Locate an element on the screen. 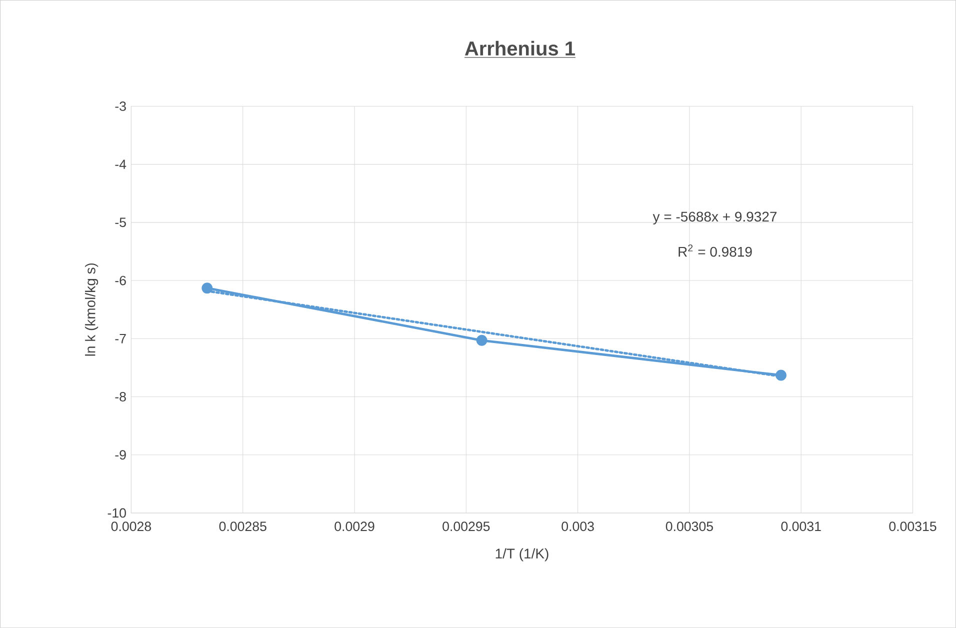  x-tick-label: 0.00285 is located at coordinates (242, 527).